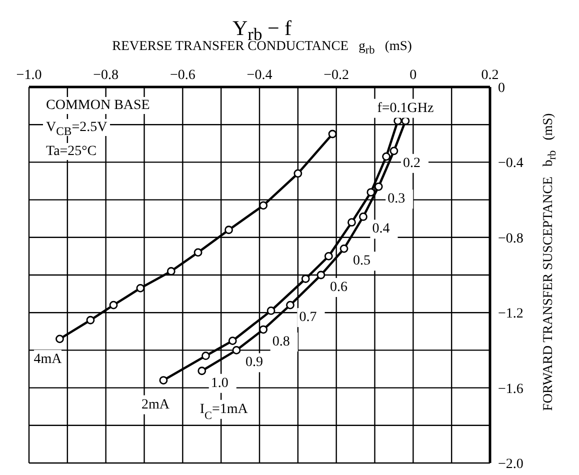 This screenshot has width=579, height=475. What do you see at coordinates (413, 75) in the screenshot?
I see `x-tick-label: 0` at bounding box center [413, 75].